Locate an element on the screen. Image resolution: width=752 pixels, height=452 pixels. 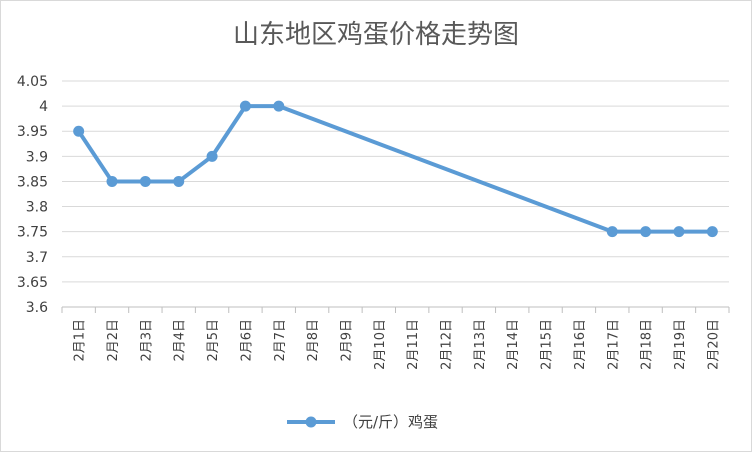
x-tick-label: 2月20日 is located at coordinates (713, 344).